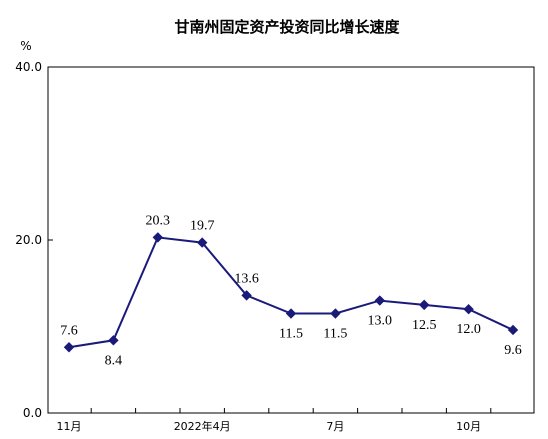  Describe the element at coordinates (32, 413) in the screenshot. I see `y-tick-label: 0.0` at that location.